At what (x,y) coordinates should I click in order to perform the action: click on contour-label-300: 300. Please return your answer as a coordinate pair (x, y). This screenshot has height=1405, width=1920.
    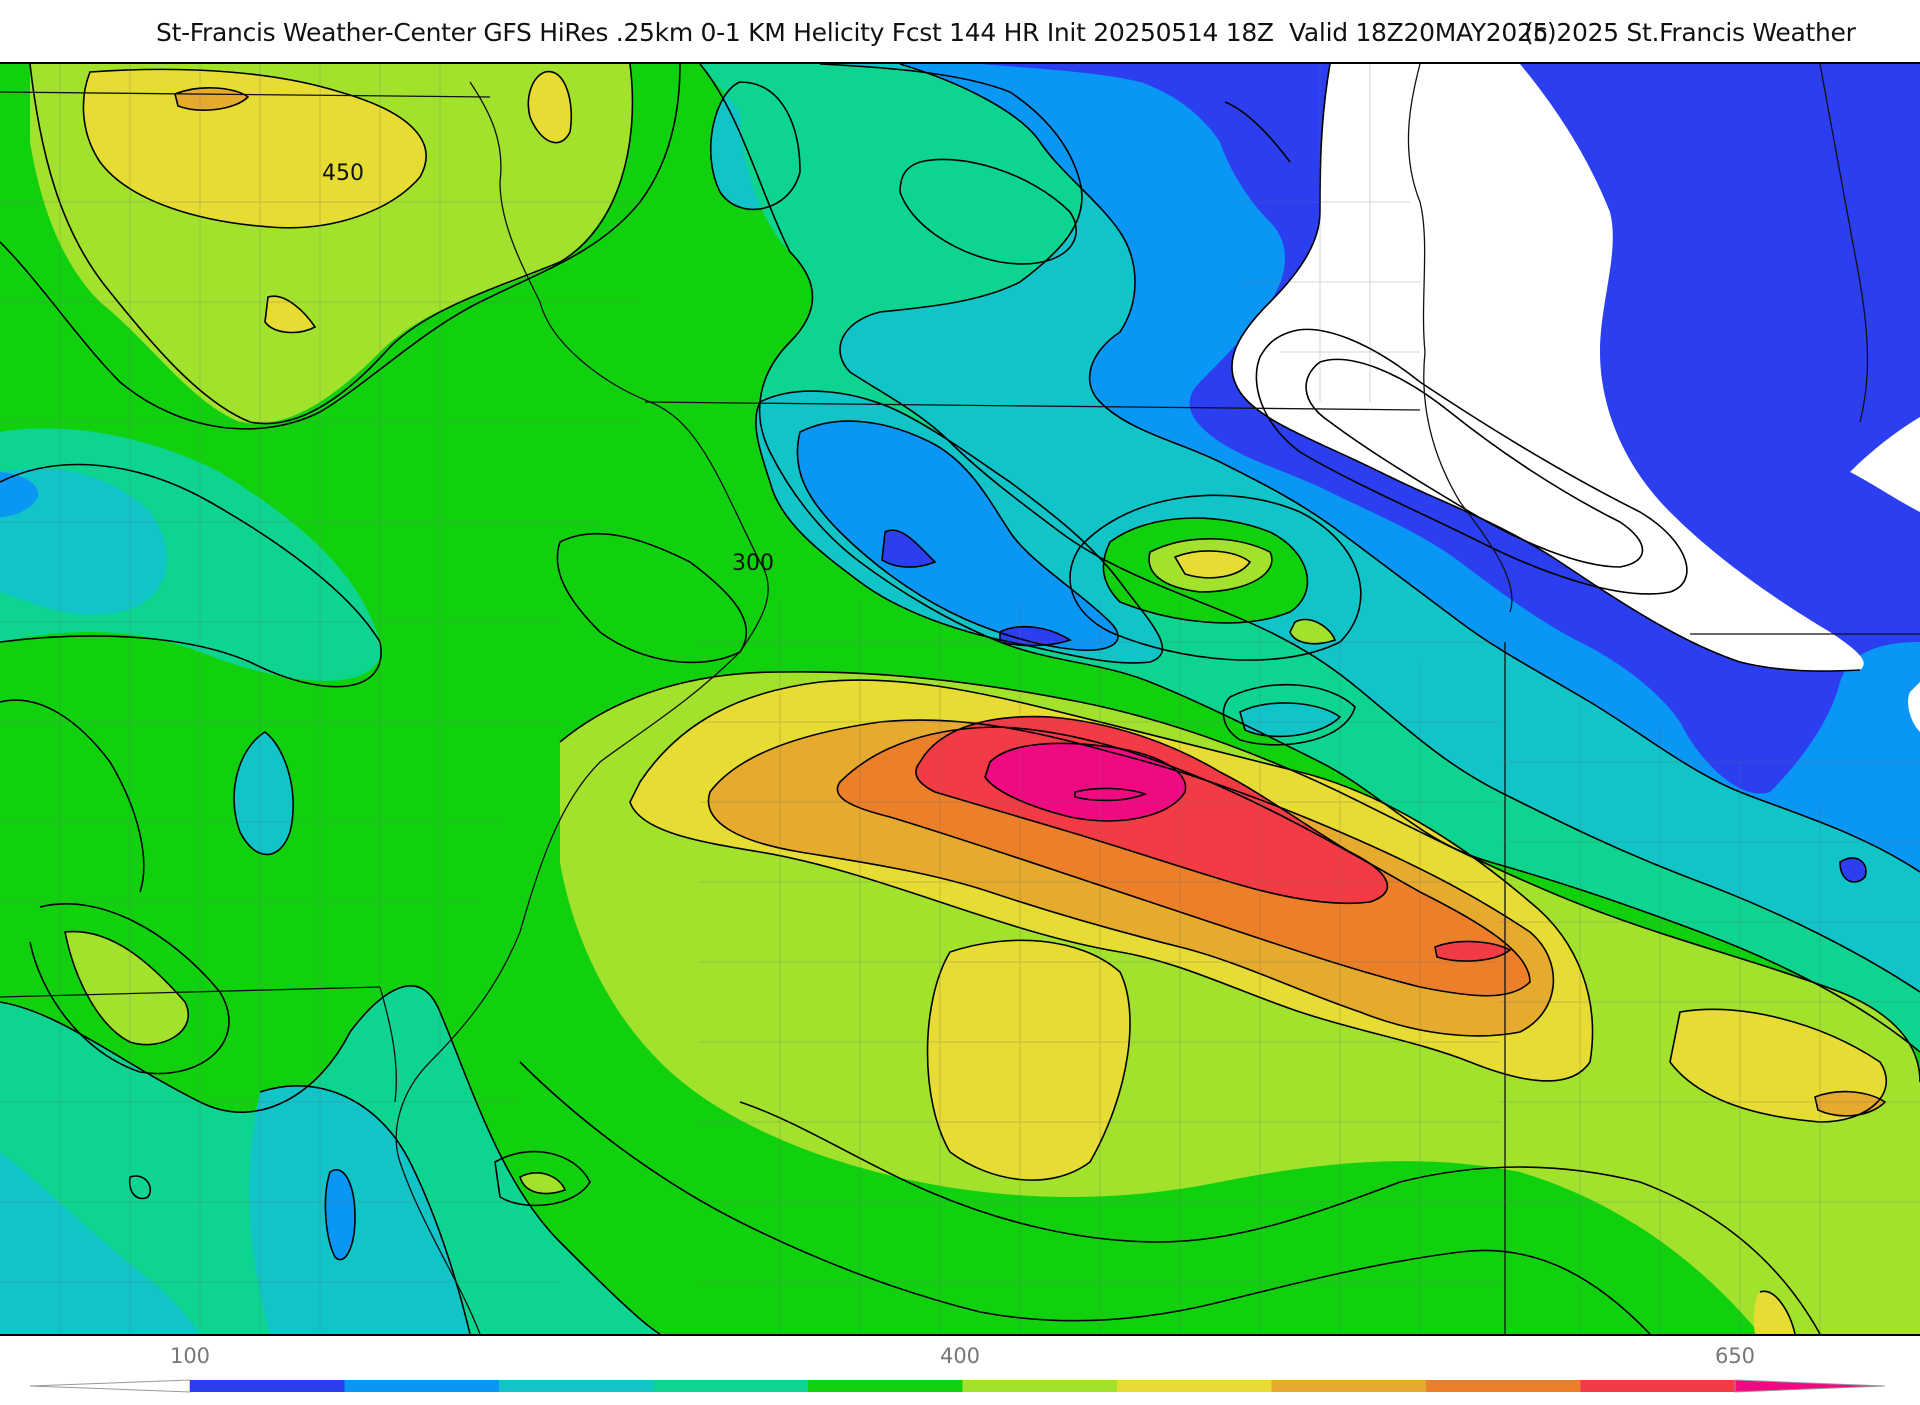
    Looking at the image, I should click on (753, 563).